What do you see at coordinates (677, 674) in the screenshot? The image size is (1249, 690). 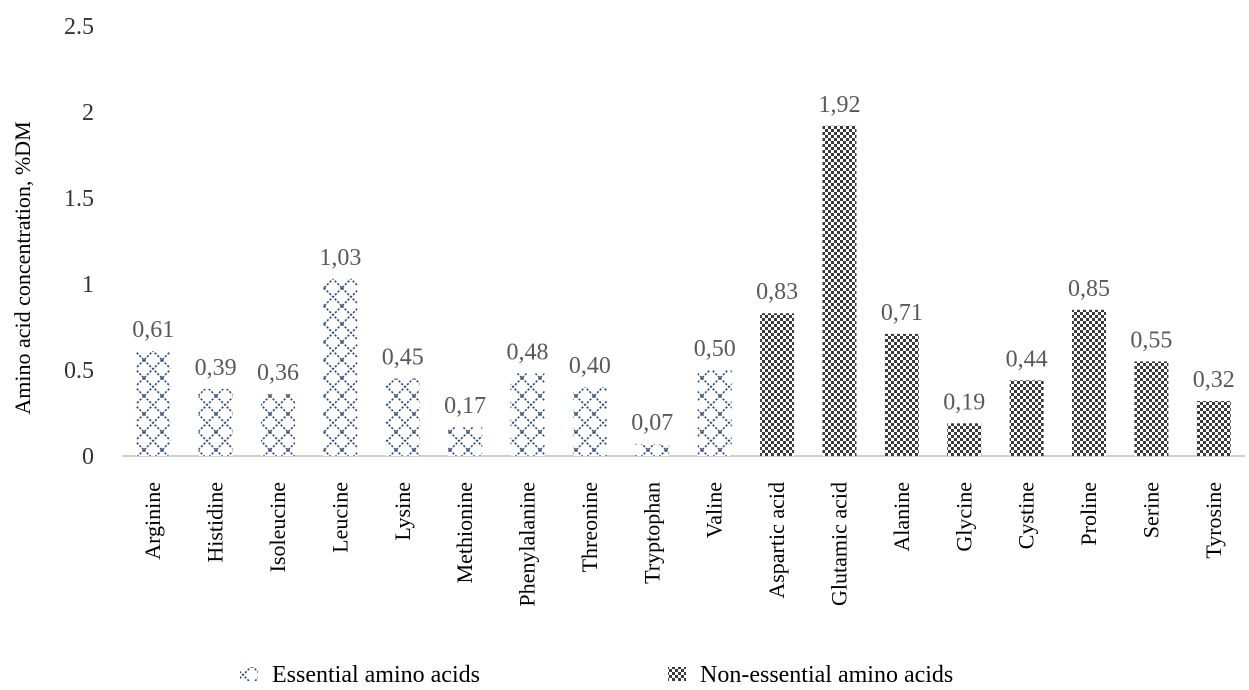 I see `legend-swatch-nonessential` at bounding box center [677, 674].